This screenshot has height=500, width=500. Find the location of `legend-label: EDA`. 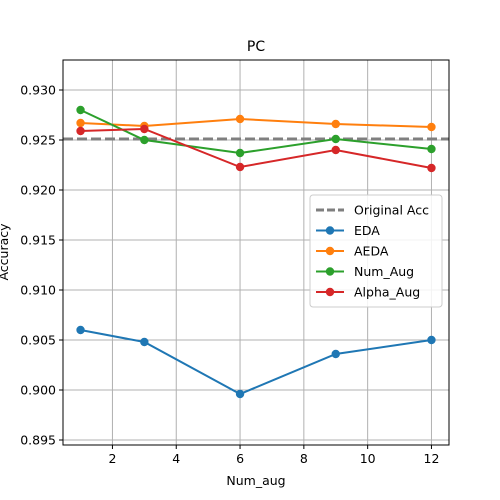

legend-label: EDA is located at coordinates (367, 230).